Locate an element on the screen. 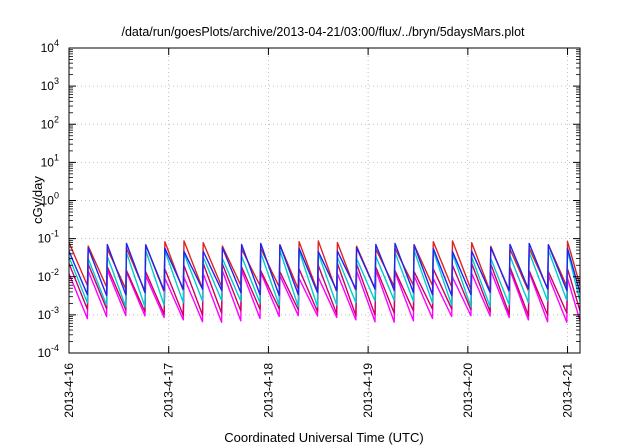 The image size is (640, 448). y-tick-label: 10³ is located at coordinates (50, 84).